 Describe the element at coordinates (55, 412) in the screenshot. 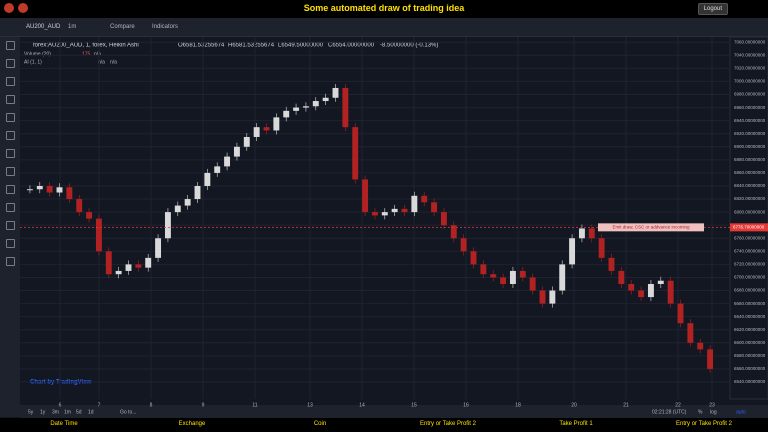

I see `range-button: 3m` at that location.